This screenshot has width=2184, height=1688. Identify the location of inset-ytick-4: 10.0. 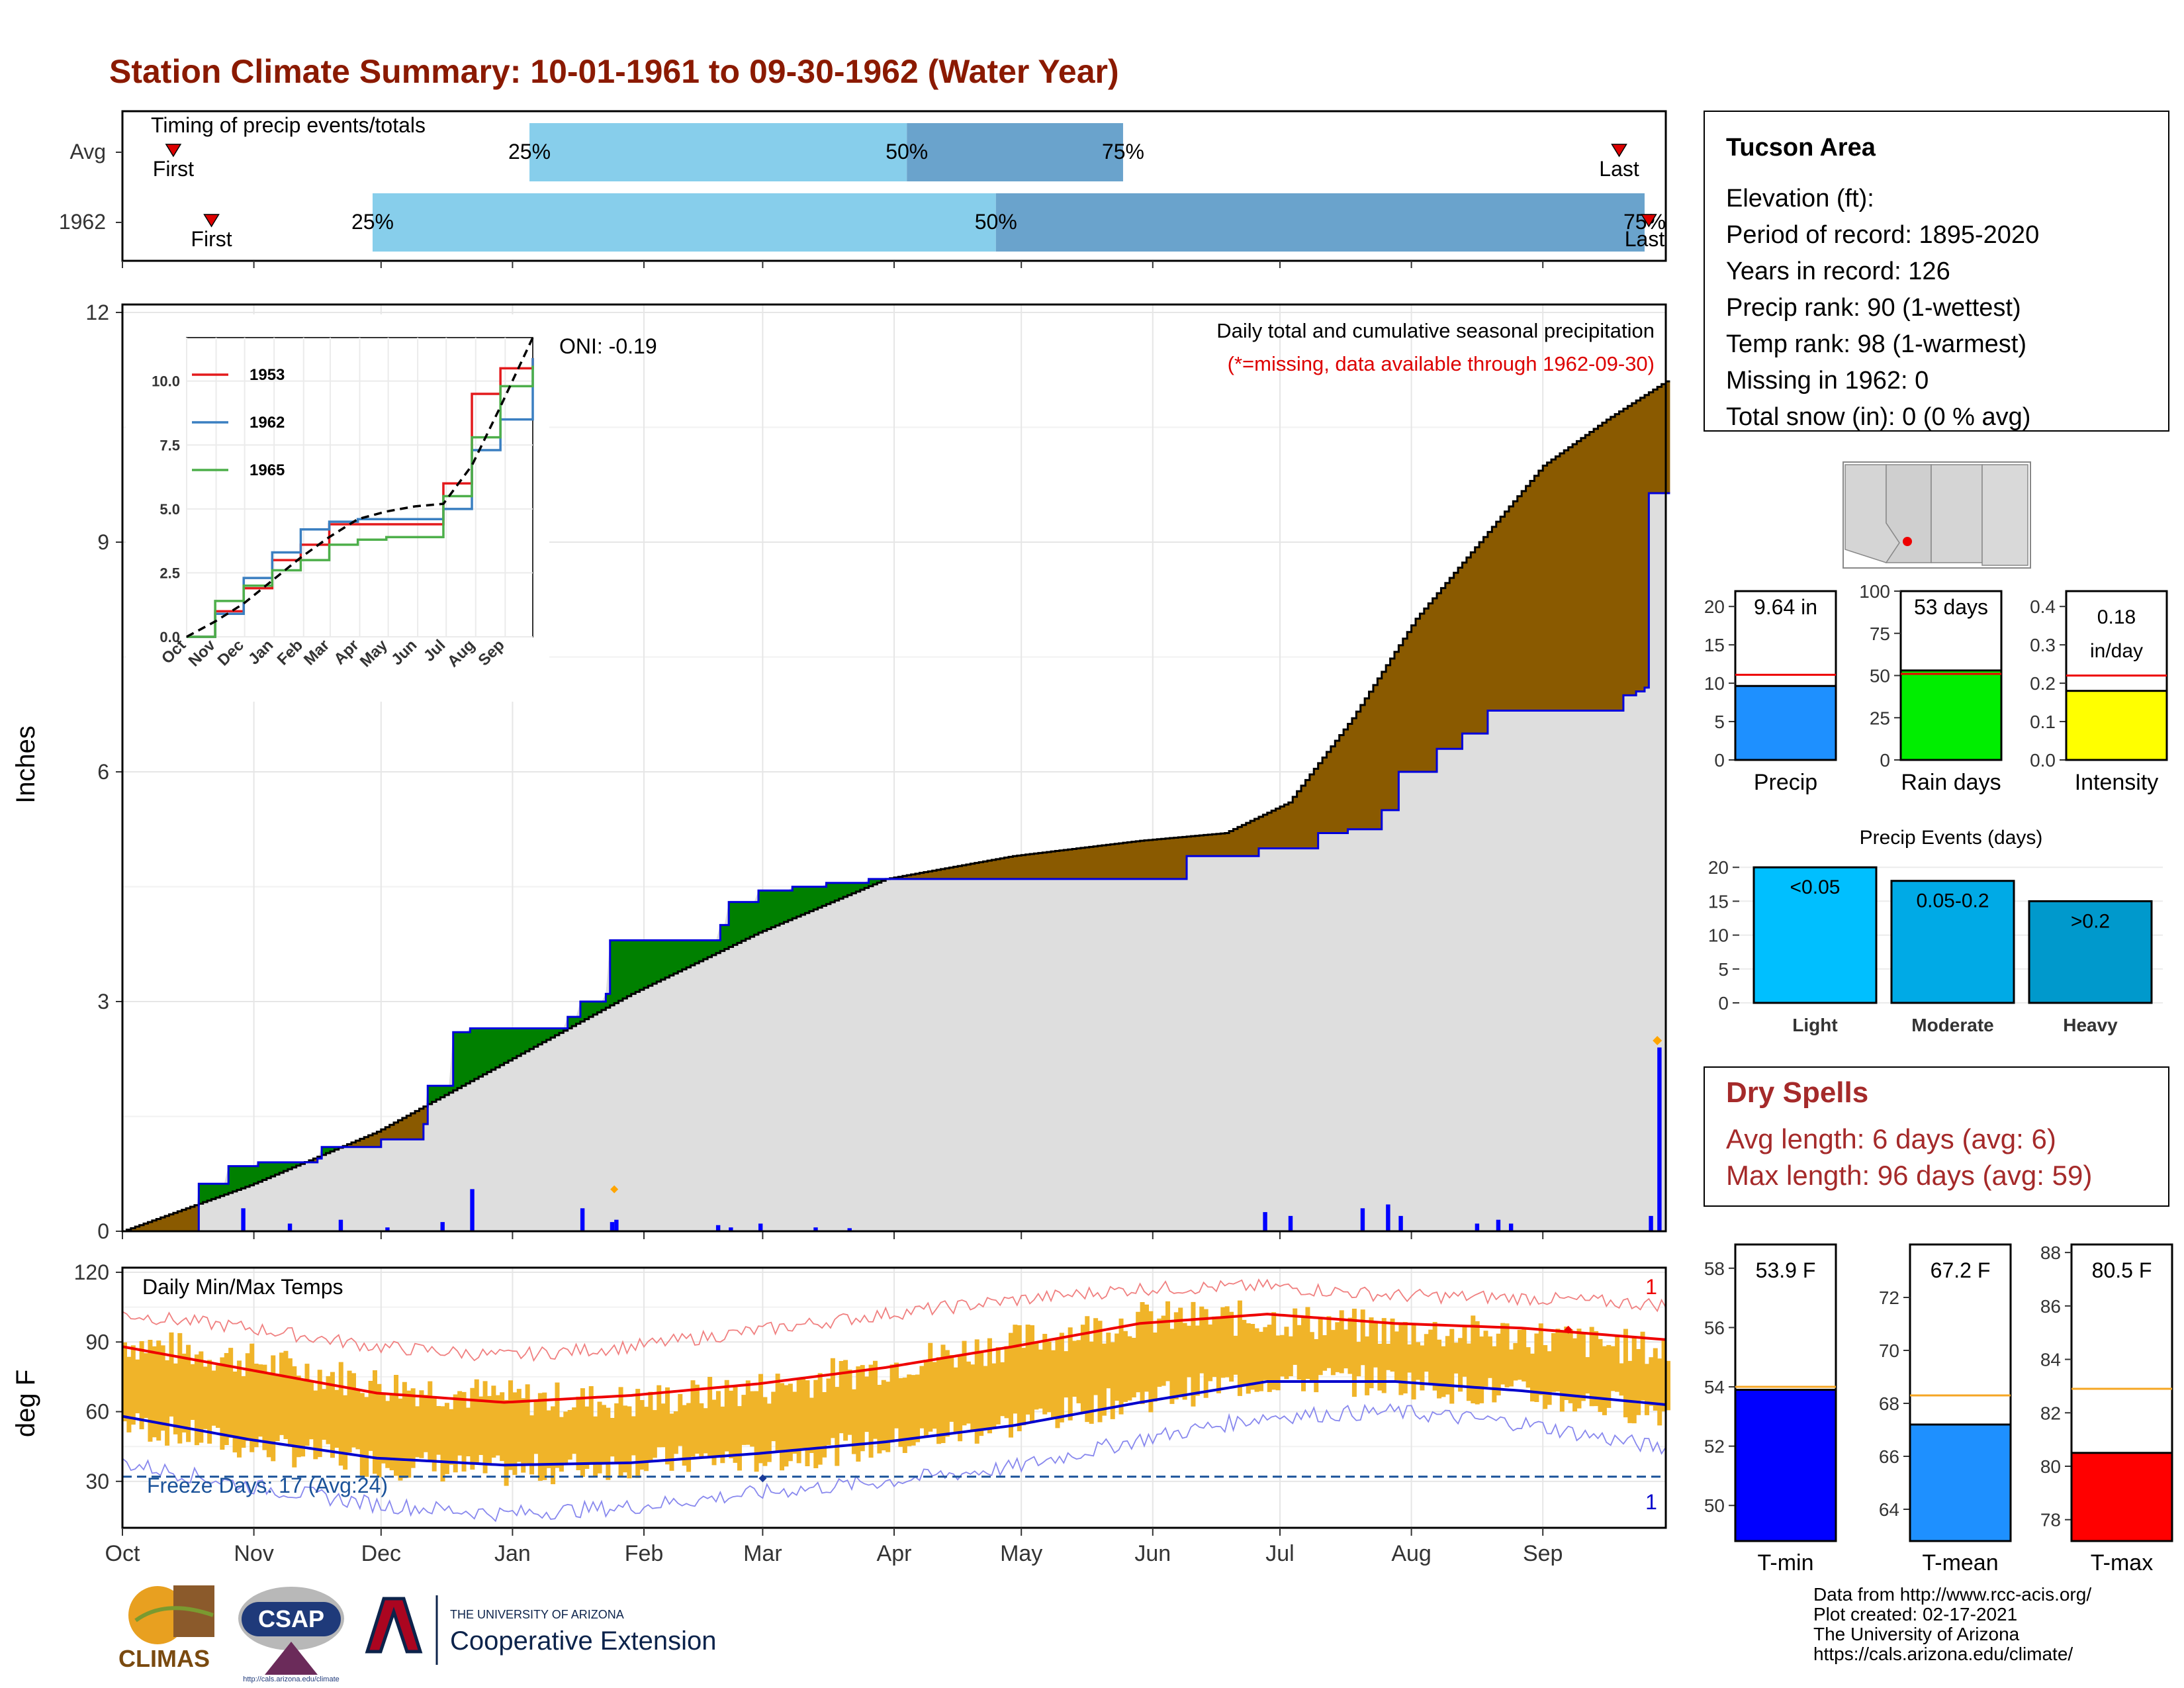
(166, 381).